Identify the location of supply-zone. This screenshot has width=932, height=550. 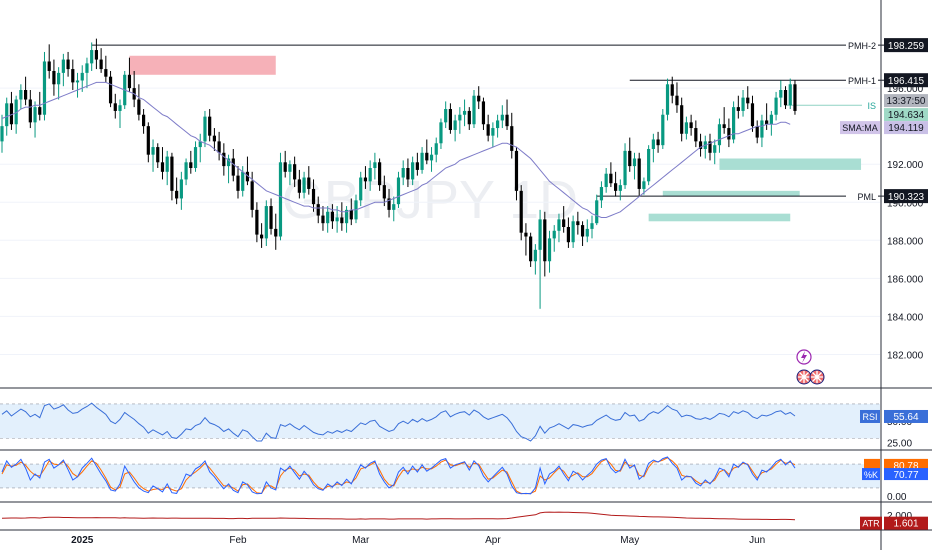
(202, 65).